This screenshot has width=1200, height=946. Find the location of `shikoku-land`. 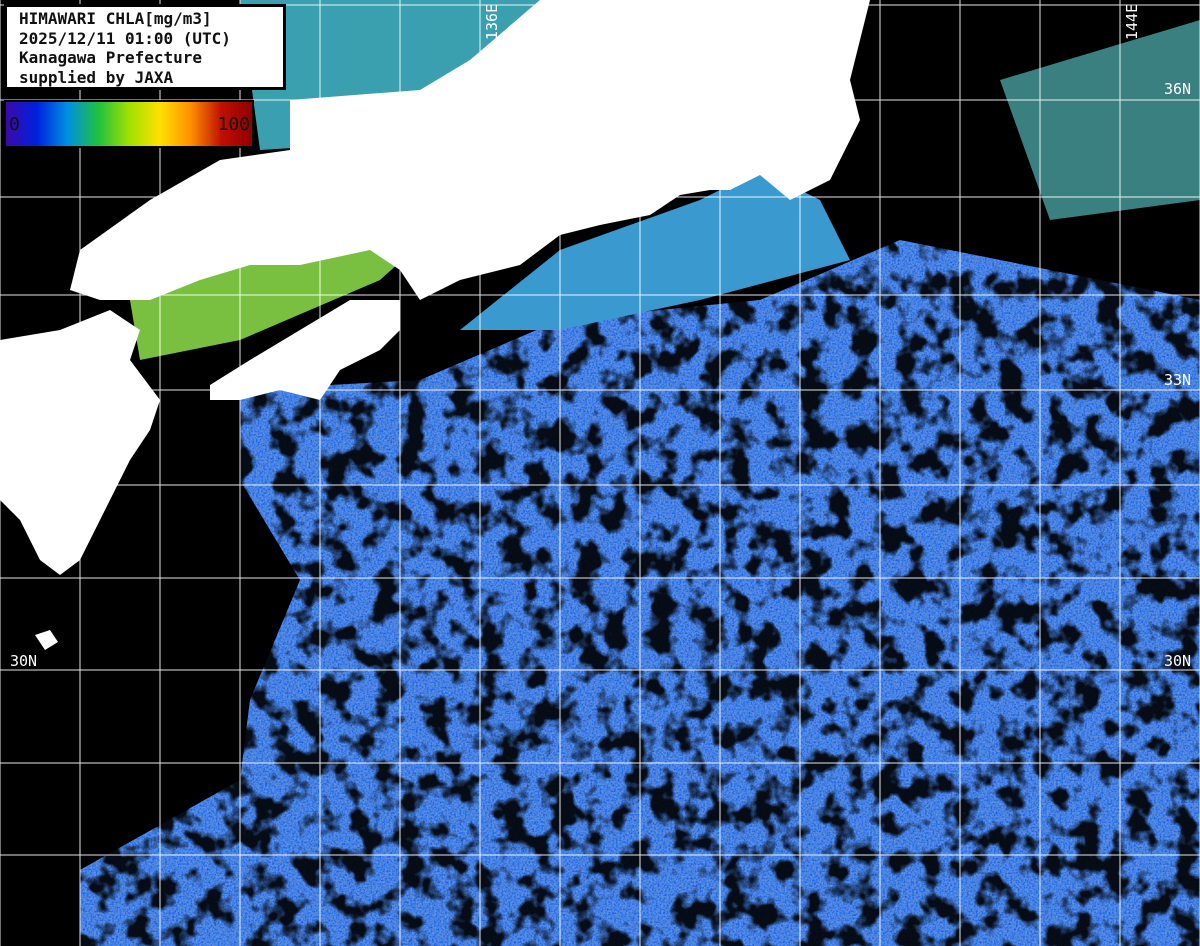

shikoku-land is located at coordinates (305, 350).